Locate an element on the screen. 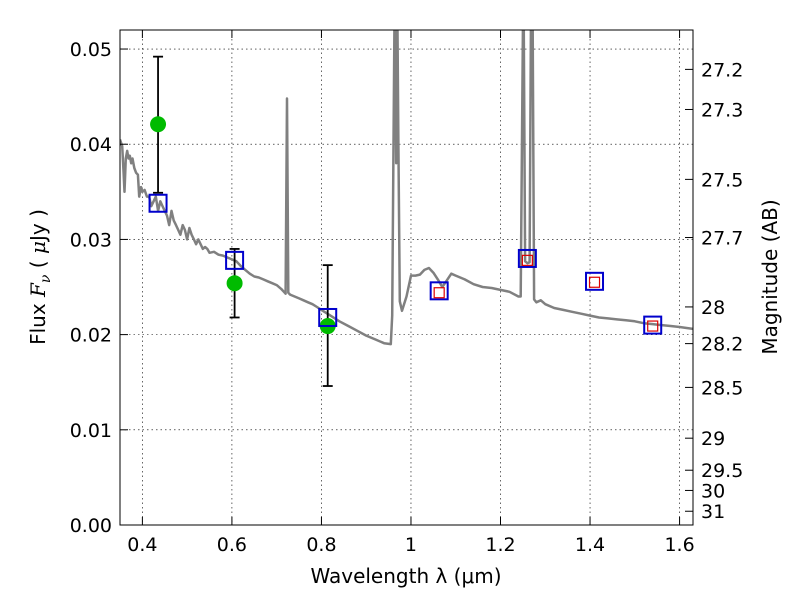 The height and width of the screenshot is (600, 800). y2-tick-label-8: 29.5 is located at coordinates (722, 471).